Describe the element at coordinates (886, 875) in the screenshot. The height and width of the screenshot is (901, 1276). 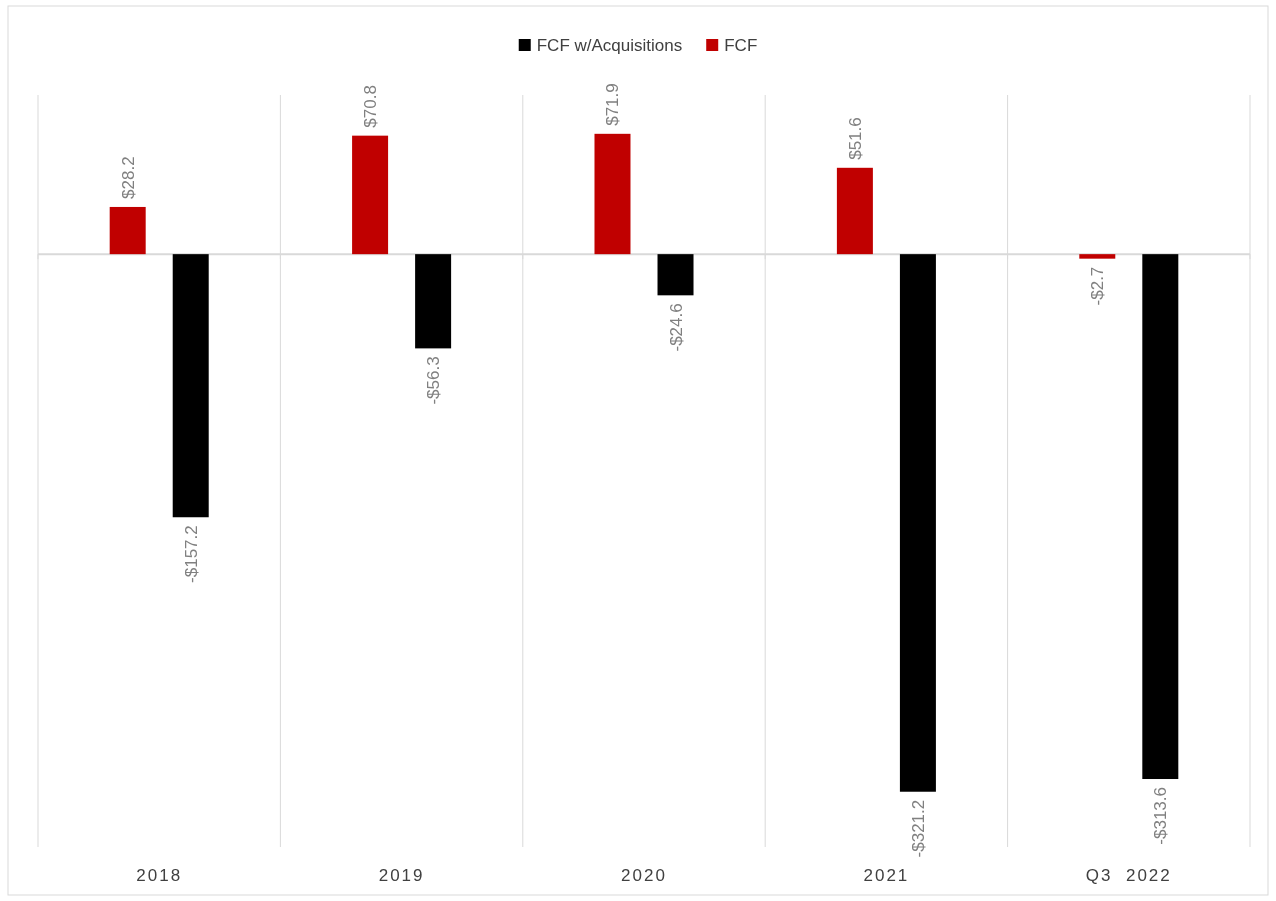
I see `x-tick-label: 2021` at that location.